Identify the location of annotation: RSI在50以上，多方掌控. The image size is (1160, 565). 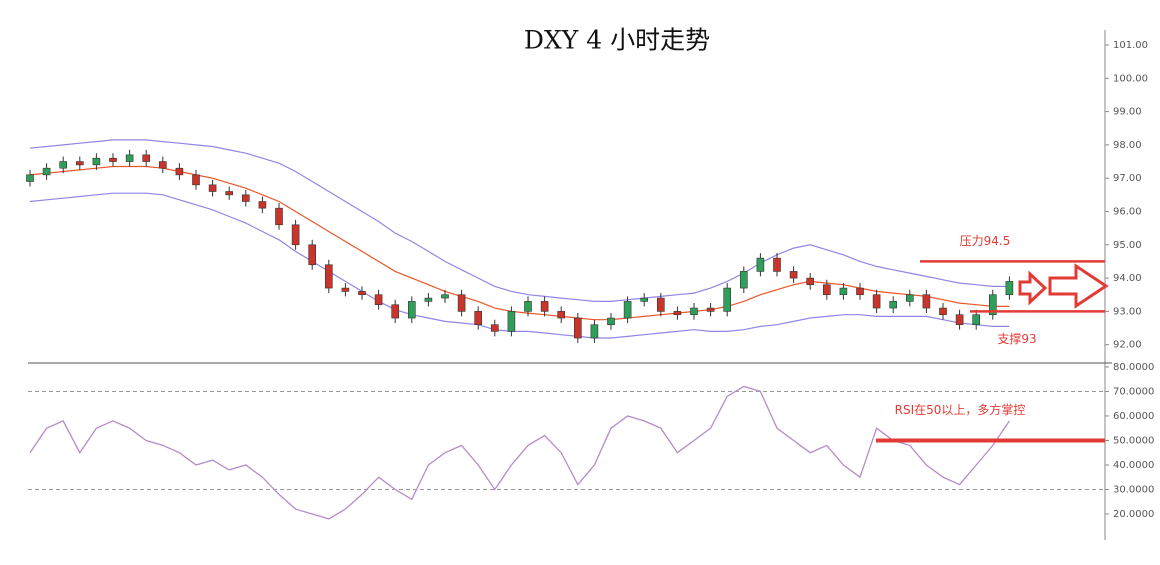
(960, 409).